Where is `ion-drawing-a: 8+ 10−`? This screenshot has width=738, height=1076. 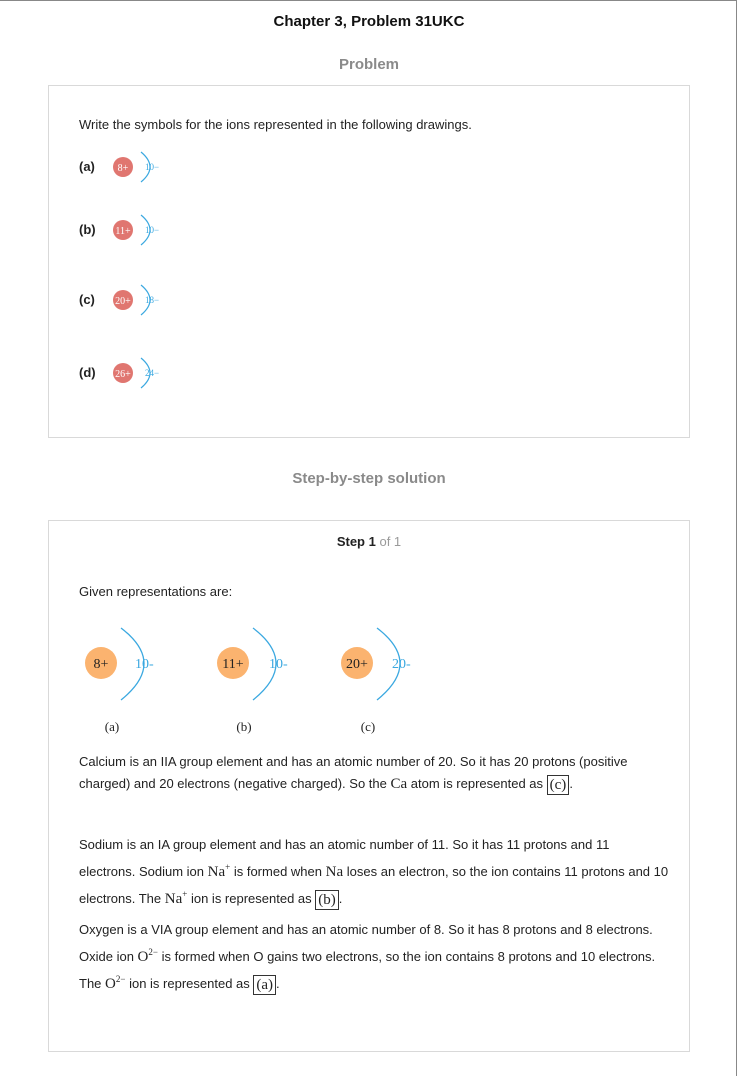
ion-drawing-a: 8+ 10− is located at coordinates (136, 167).